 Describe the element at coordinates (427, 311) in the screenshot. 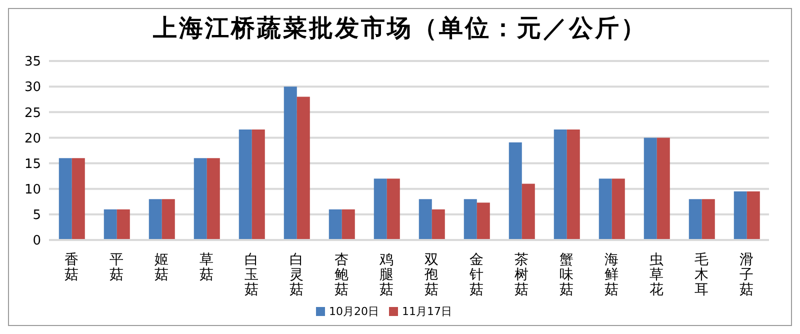

I see `legend-label: 11月17日` at that location.